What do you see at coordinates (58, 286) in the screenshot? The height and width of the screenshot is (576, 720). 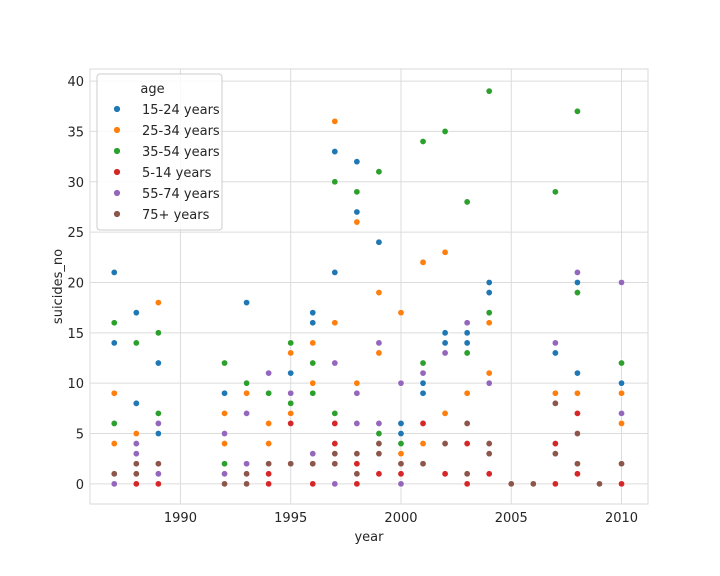 I see `y-axis-label: suicides_no` at bounding box center [58, 286].